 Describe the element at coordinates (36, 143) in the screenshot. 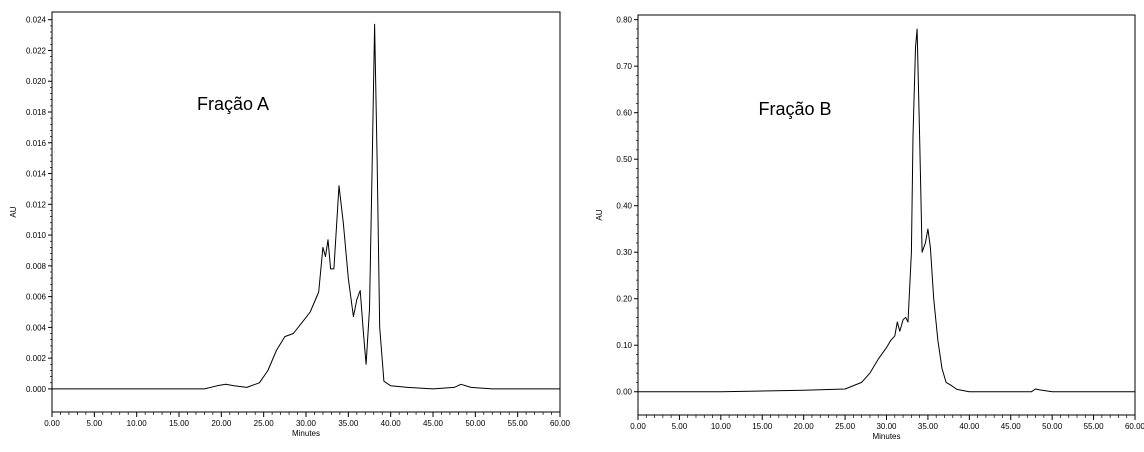

I see `y-tick-label: 0.016` at that location.